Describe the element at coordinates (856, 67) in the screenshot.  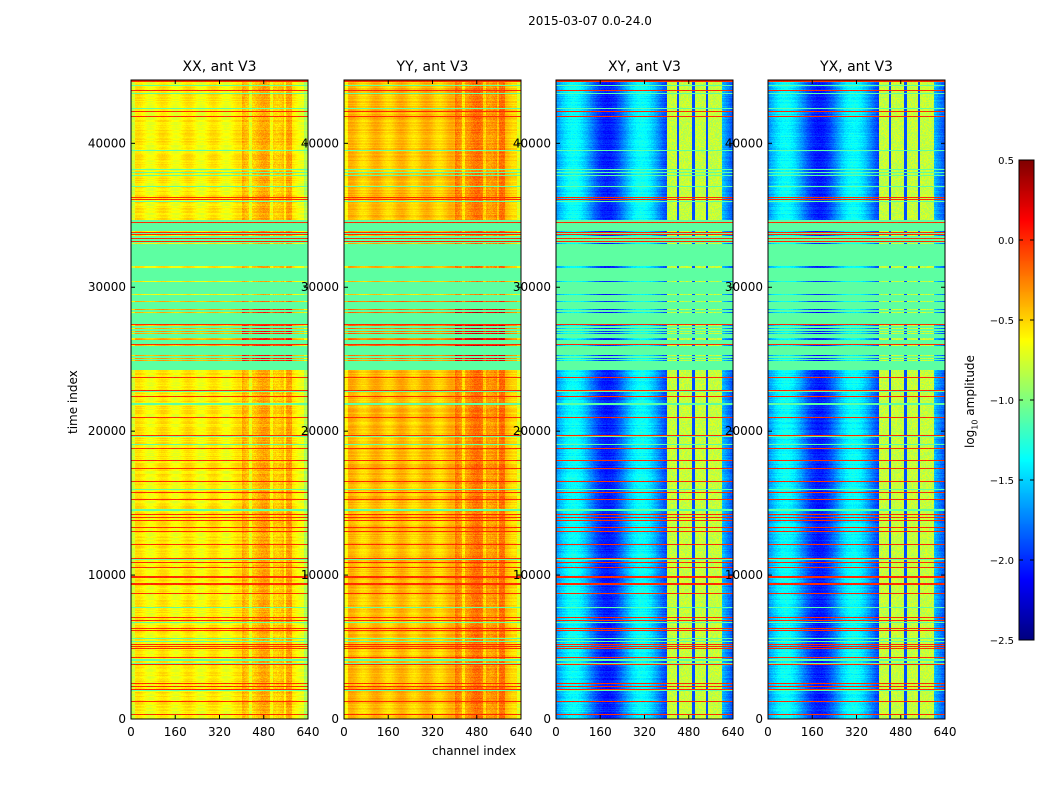
I see `panel-title-yx: YX, ant V3` at that location.